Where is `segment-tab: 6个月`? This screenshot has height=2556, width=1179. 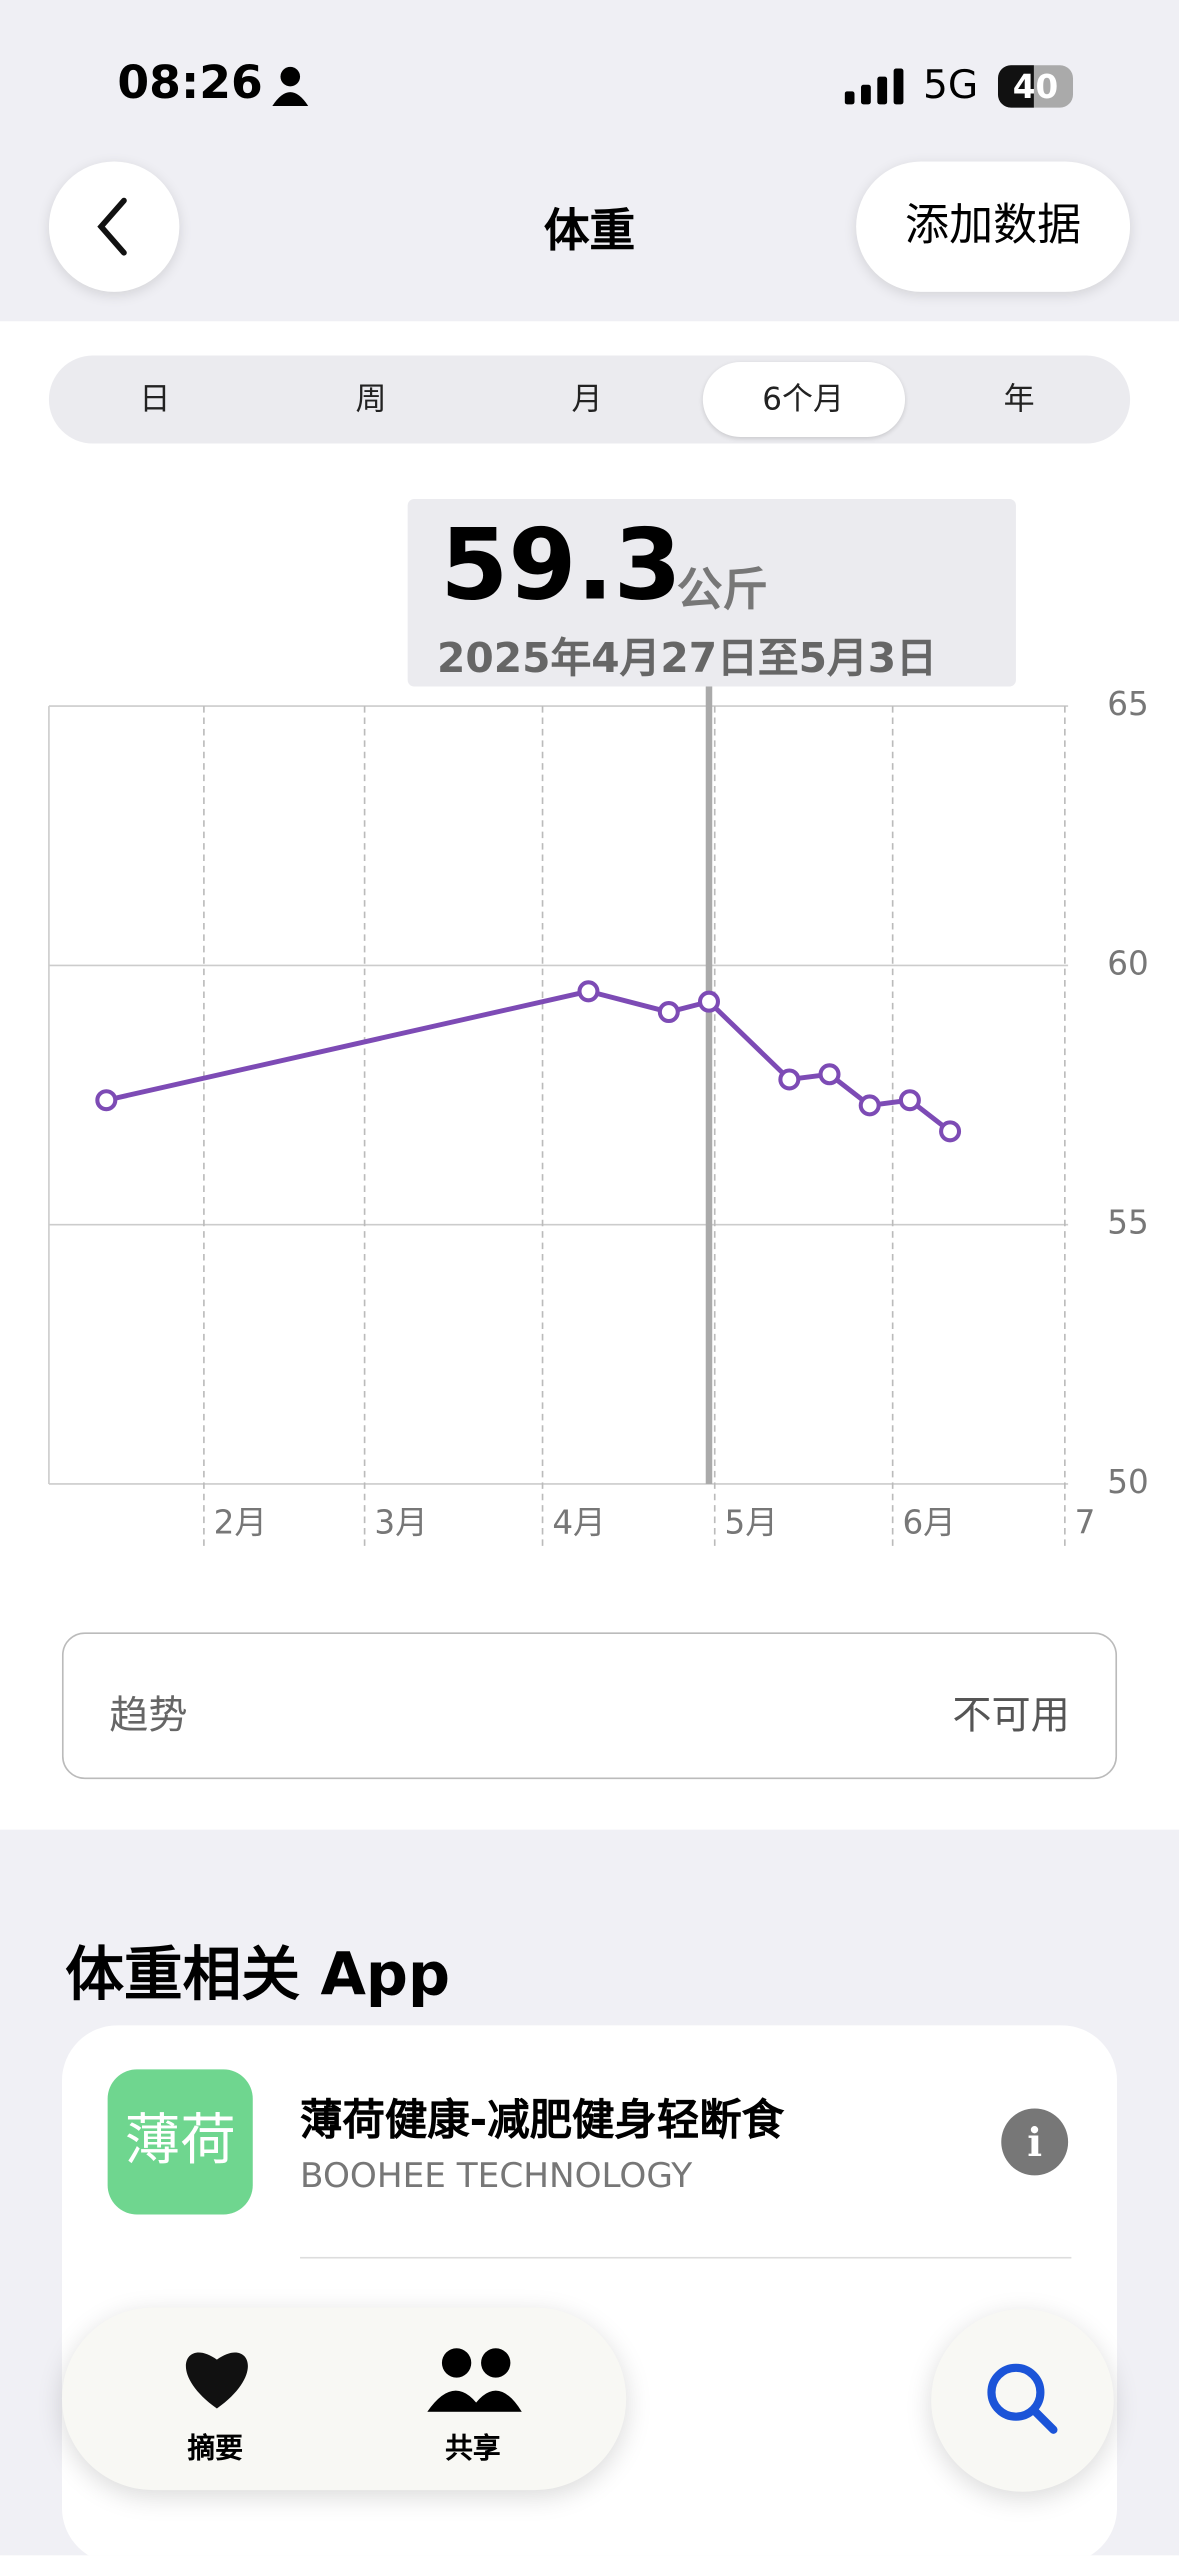
segment-tab: 6个月 is located at coordinates (803, 400).